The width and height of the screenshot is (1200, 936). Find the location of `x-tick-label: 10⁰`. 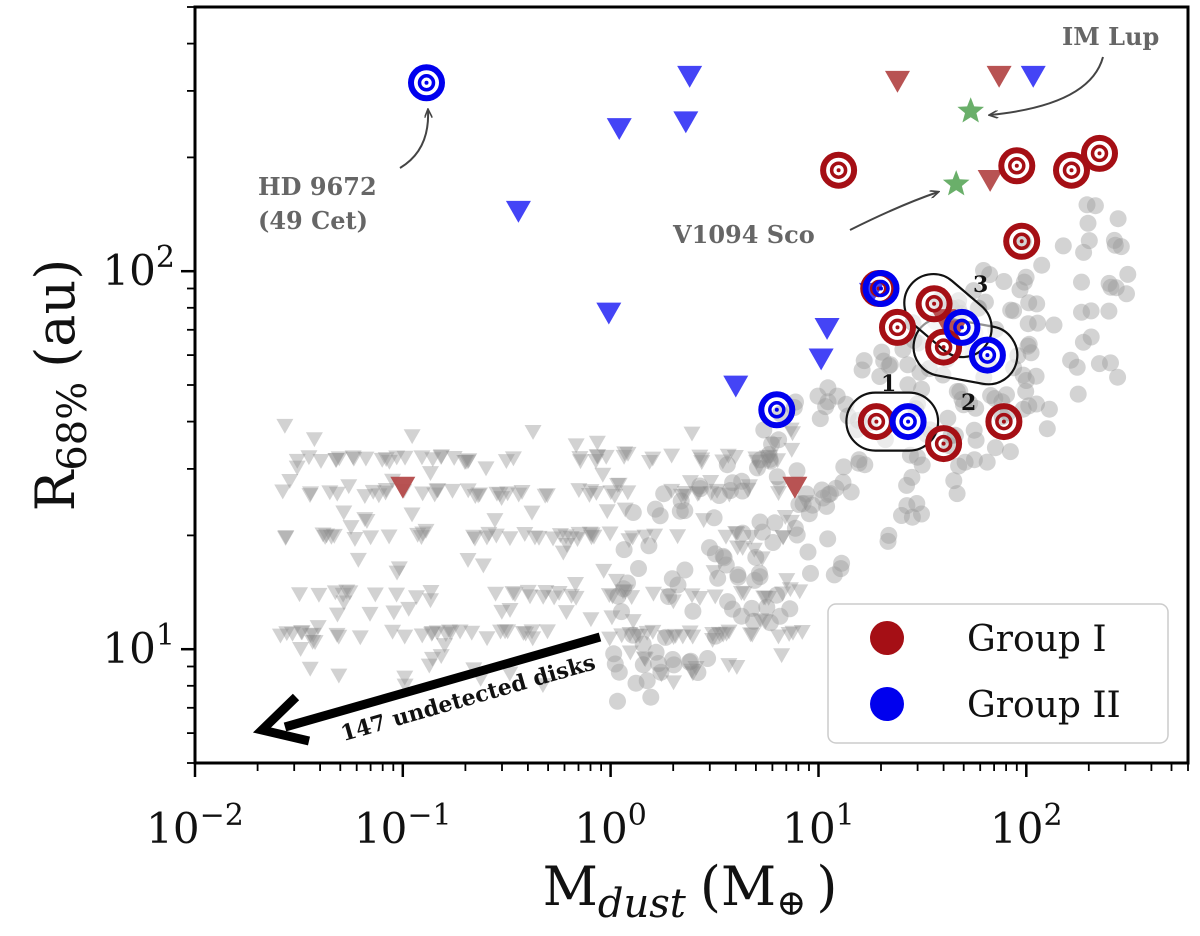

x-tick-label: 10⁰ is located at coordinates (610, 825).